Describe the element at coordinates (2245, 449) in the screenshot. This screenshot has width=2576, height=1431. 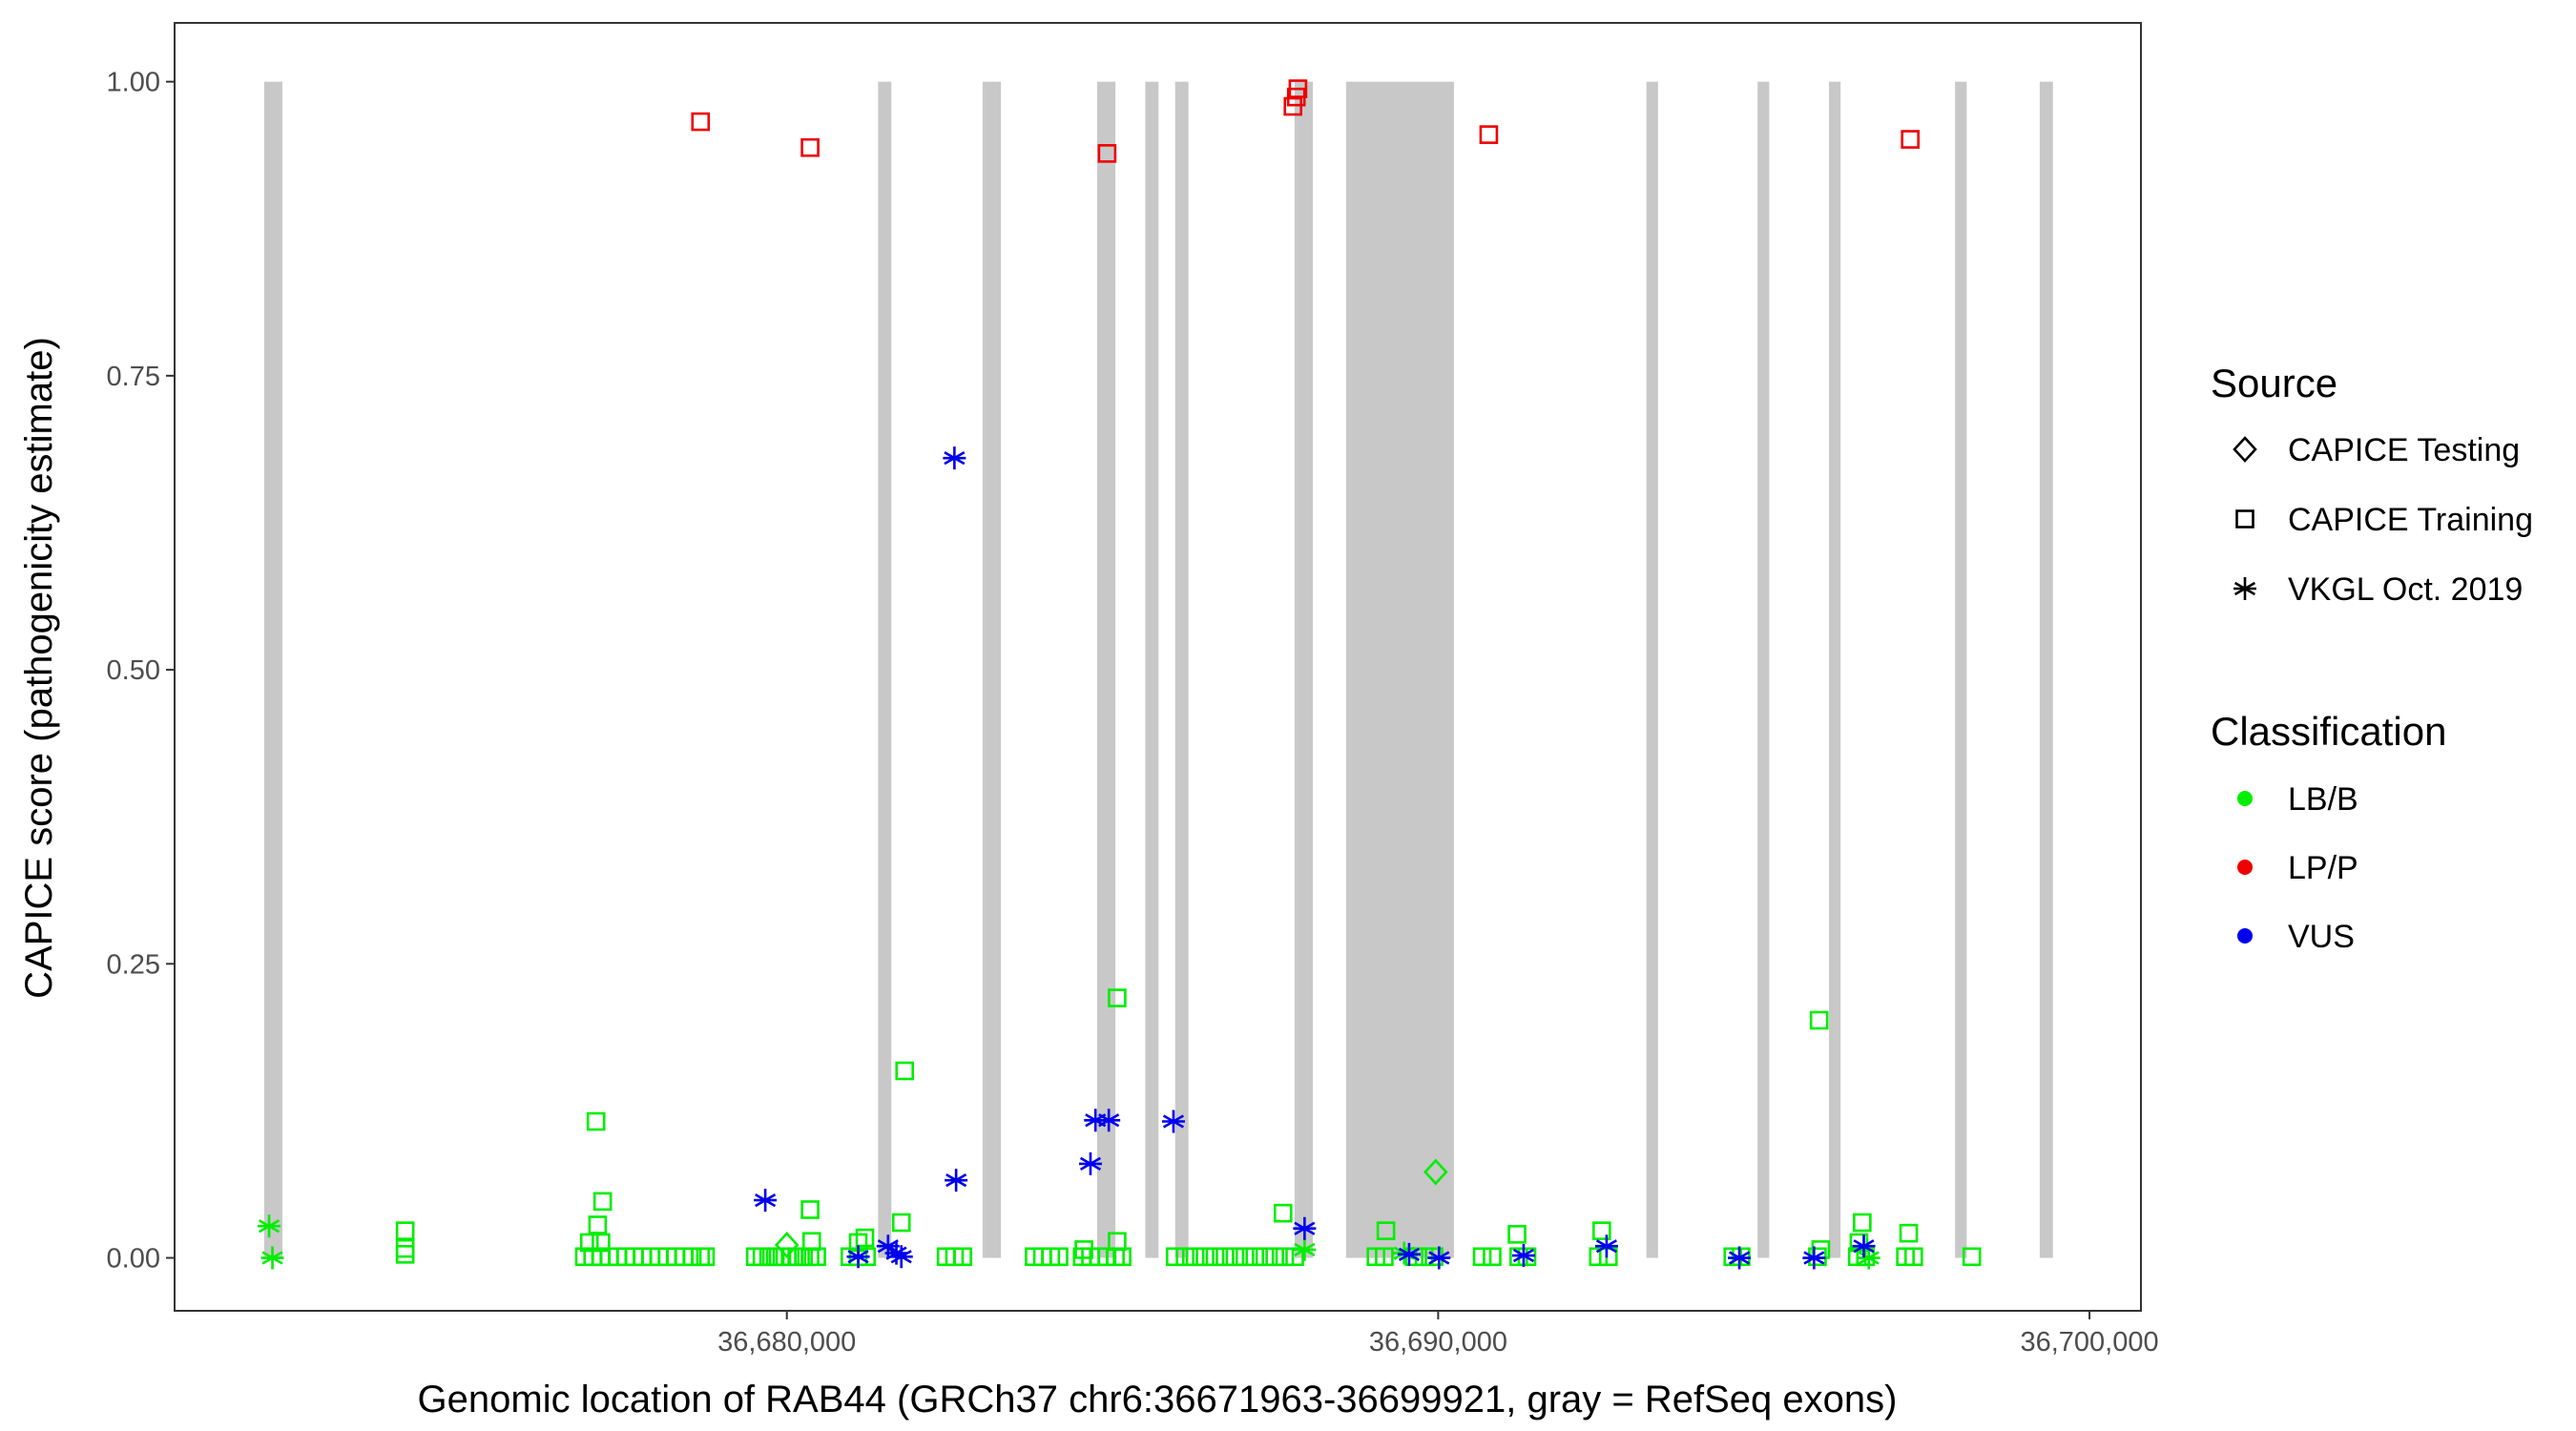
I see `legend-key-diamond` at that location.